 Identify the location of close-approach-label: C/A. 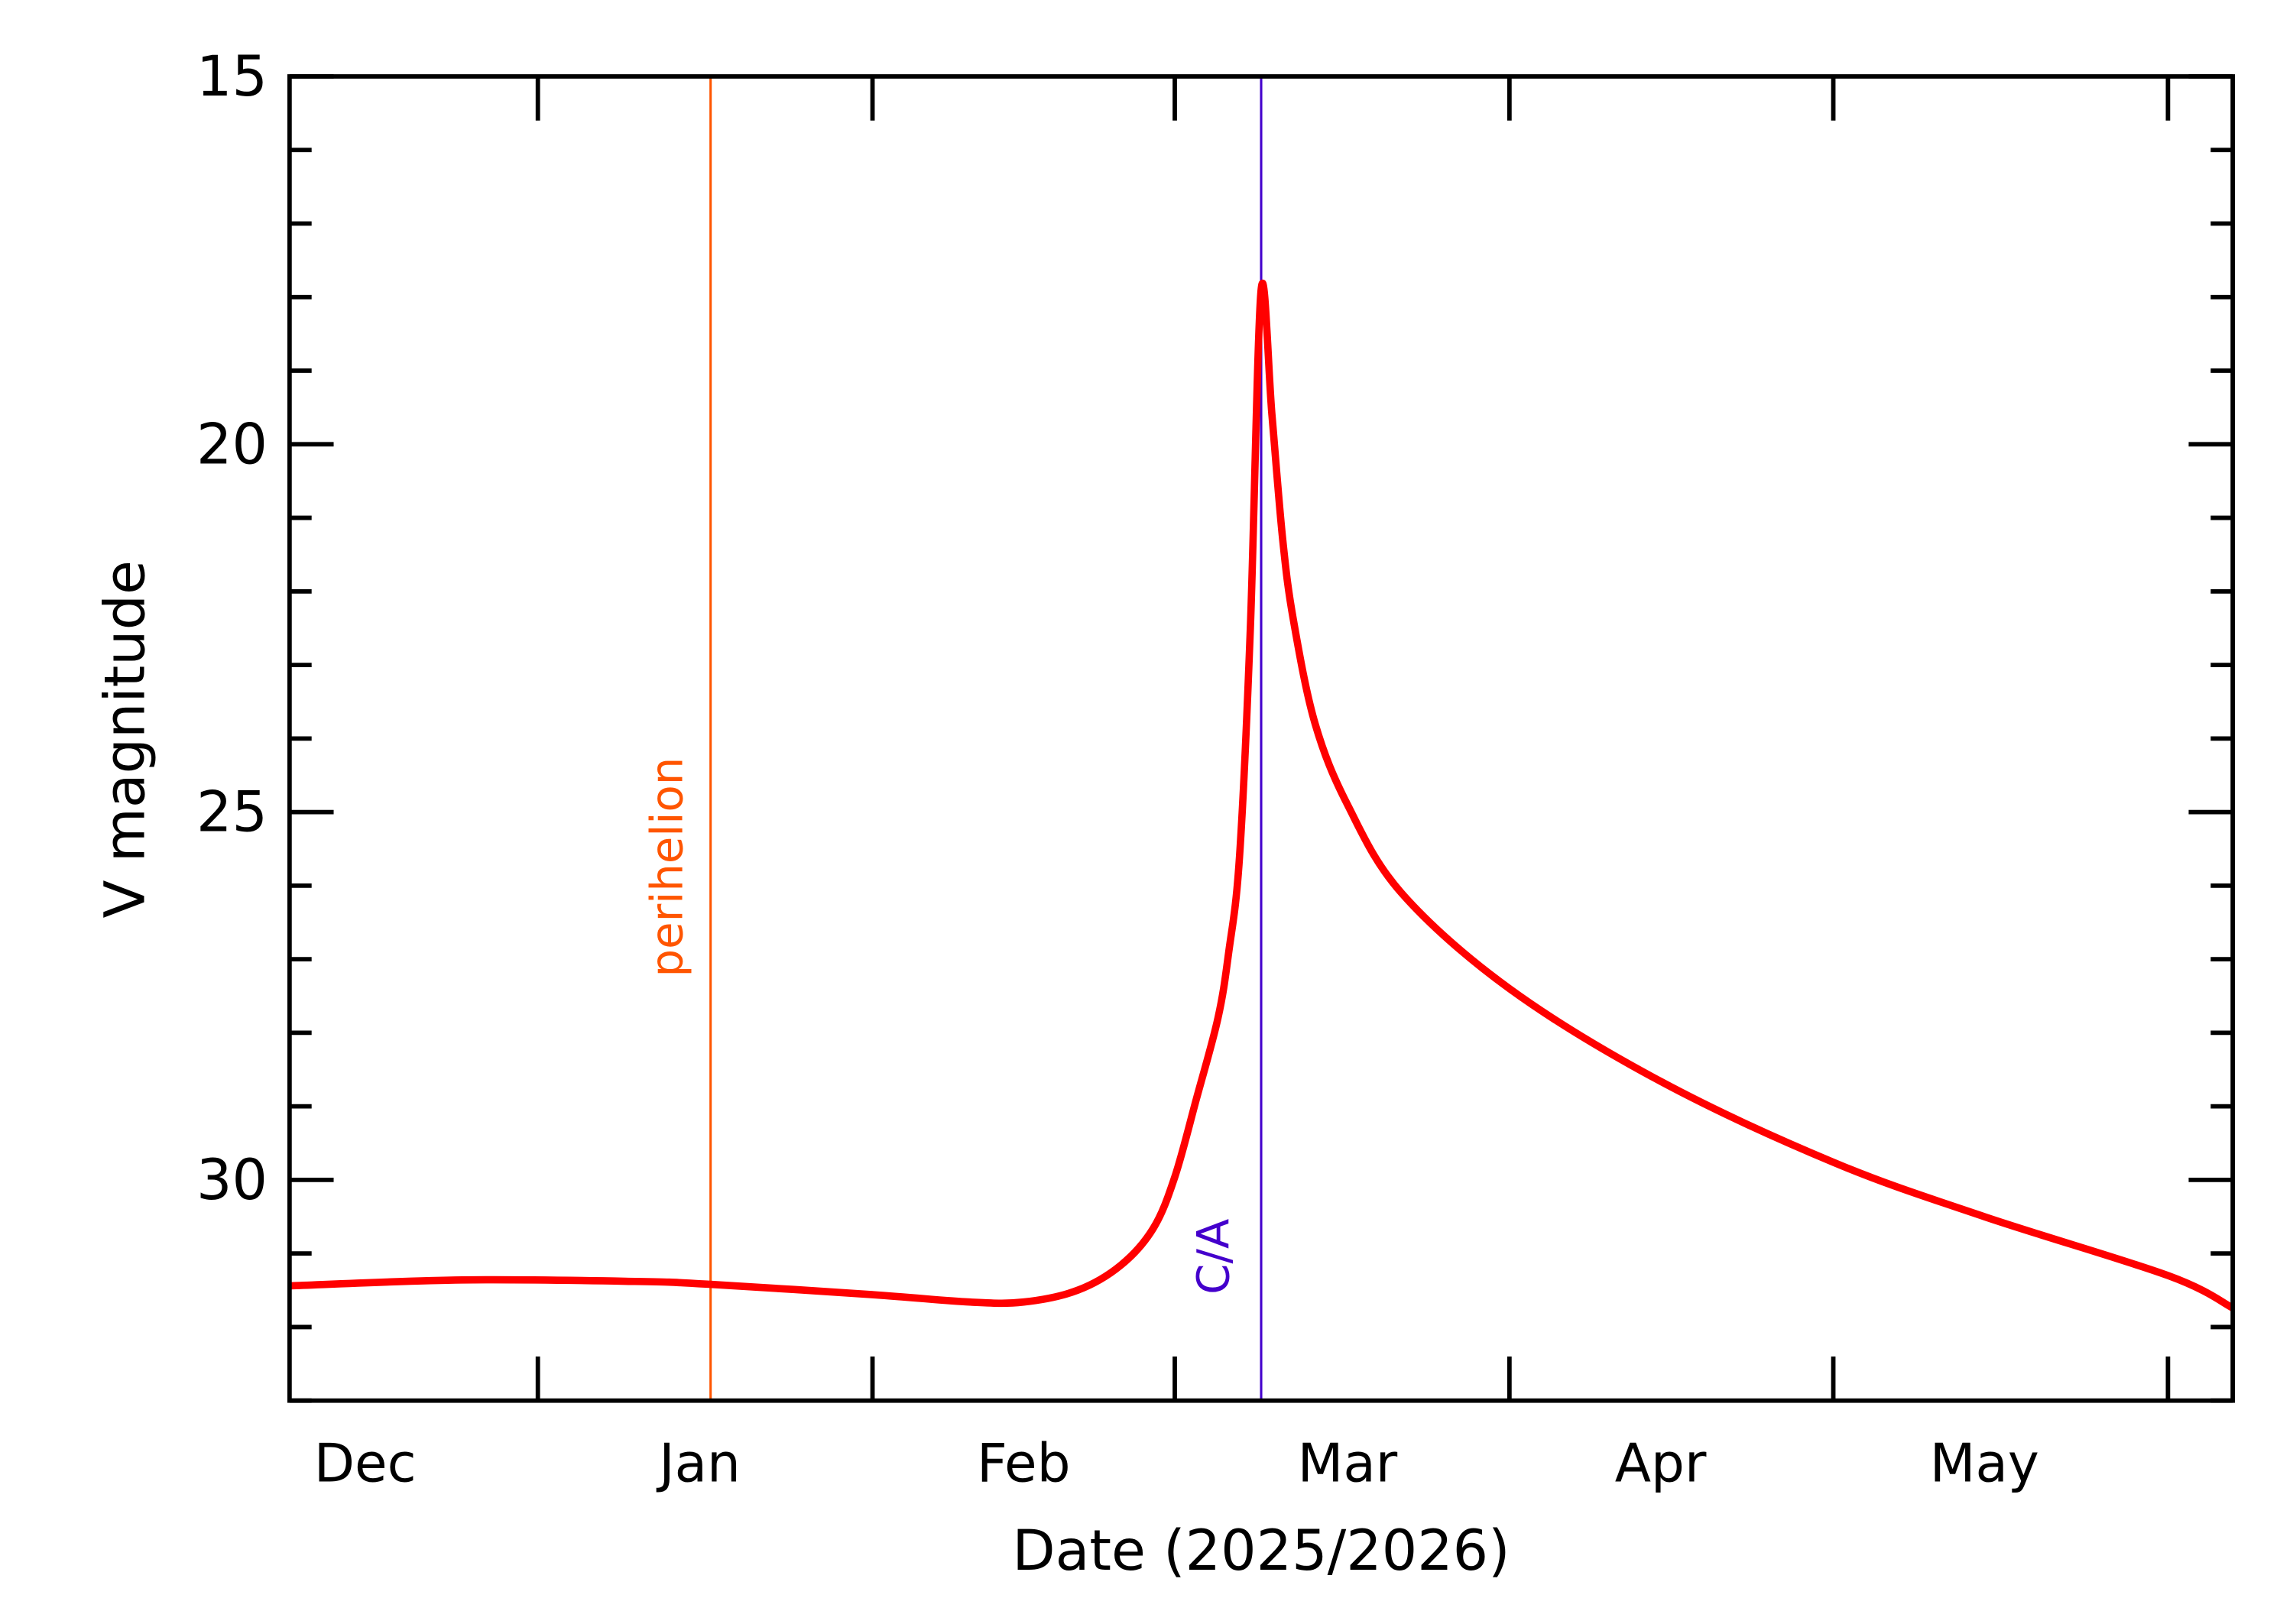
(1214, 1257).